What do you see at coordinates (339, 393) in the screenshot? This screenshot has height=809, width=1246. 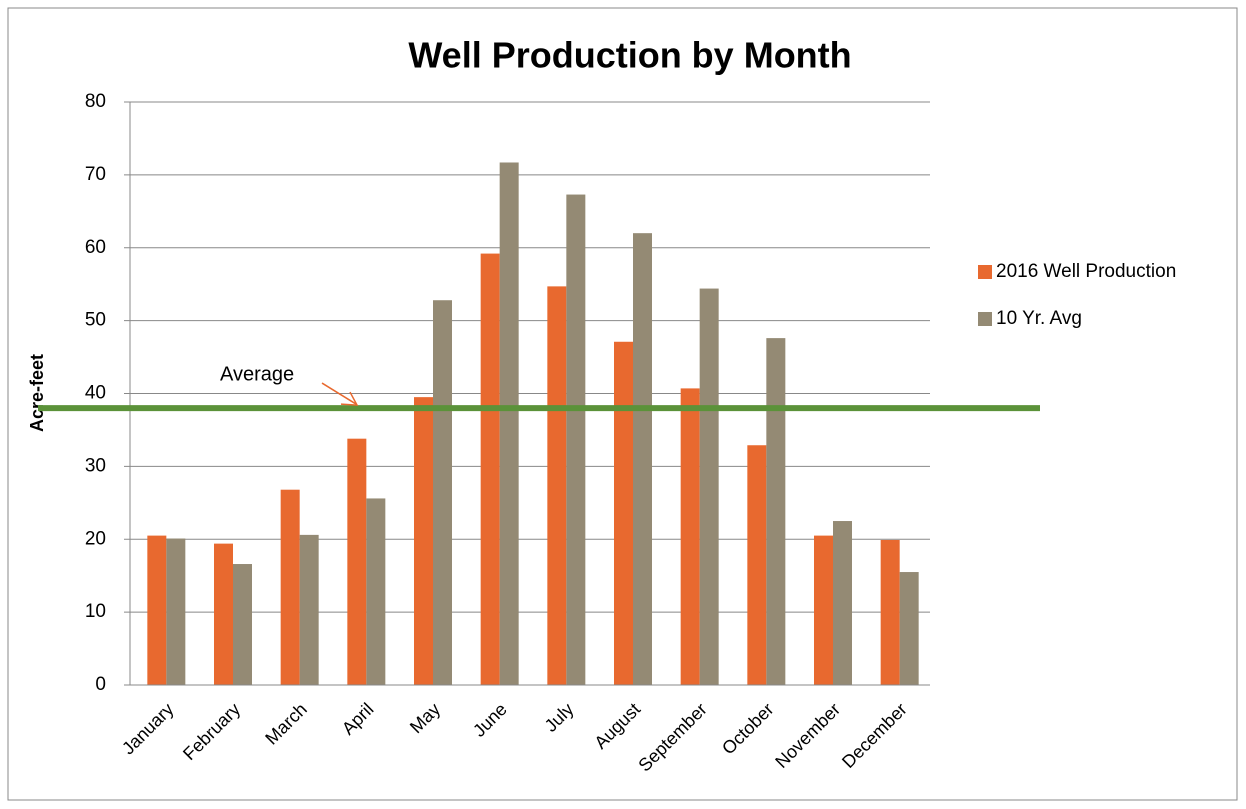 I see `average-arrow` at bounding box center [339, 393].